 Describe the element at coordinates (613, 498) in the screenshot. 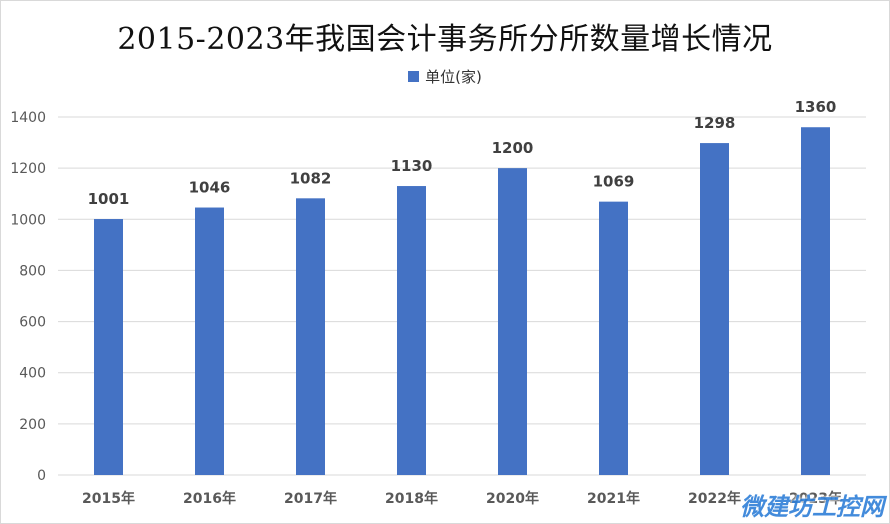

I see `x-tick-label: 2021年` at that location.